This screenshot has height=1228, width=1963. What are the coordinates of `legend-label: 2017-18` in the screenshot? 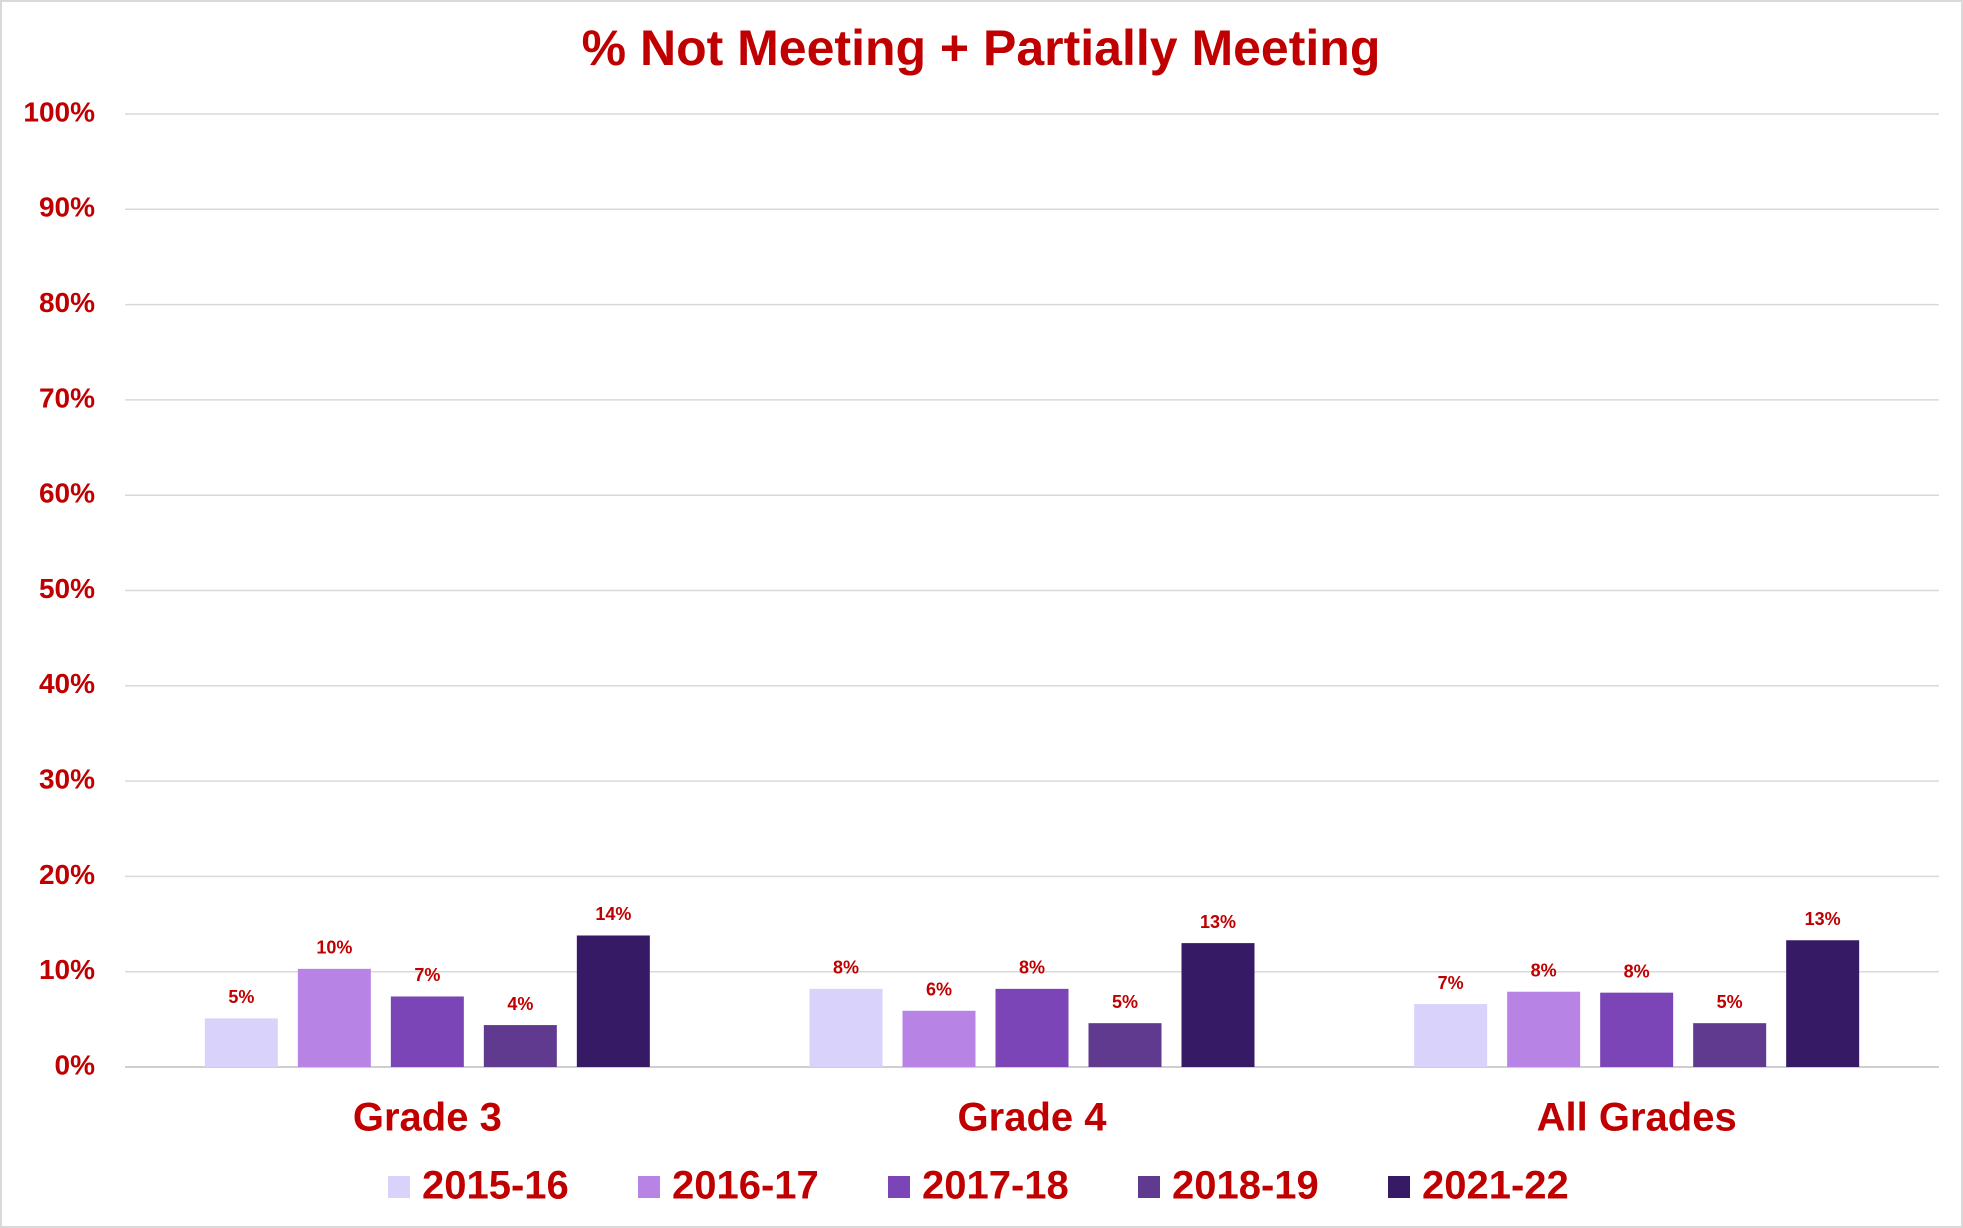 It's located at (995, 1186).